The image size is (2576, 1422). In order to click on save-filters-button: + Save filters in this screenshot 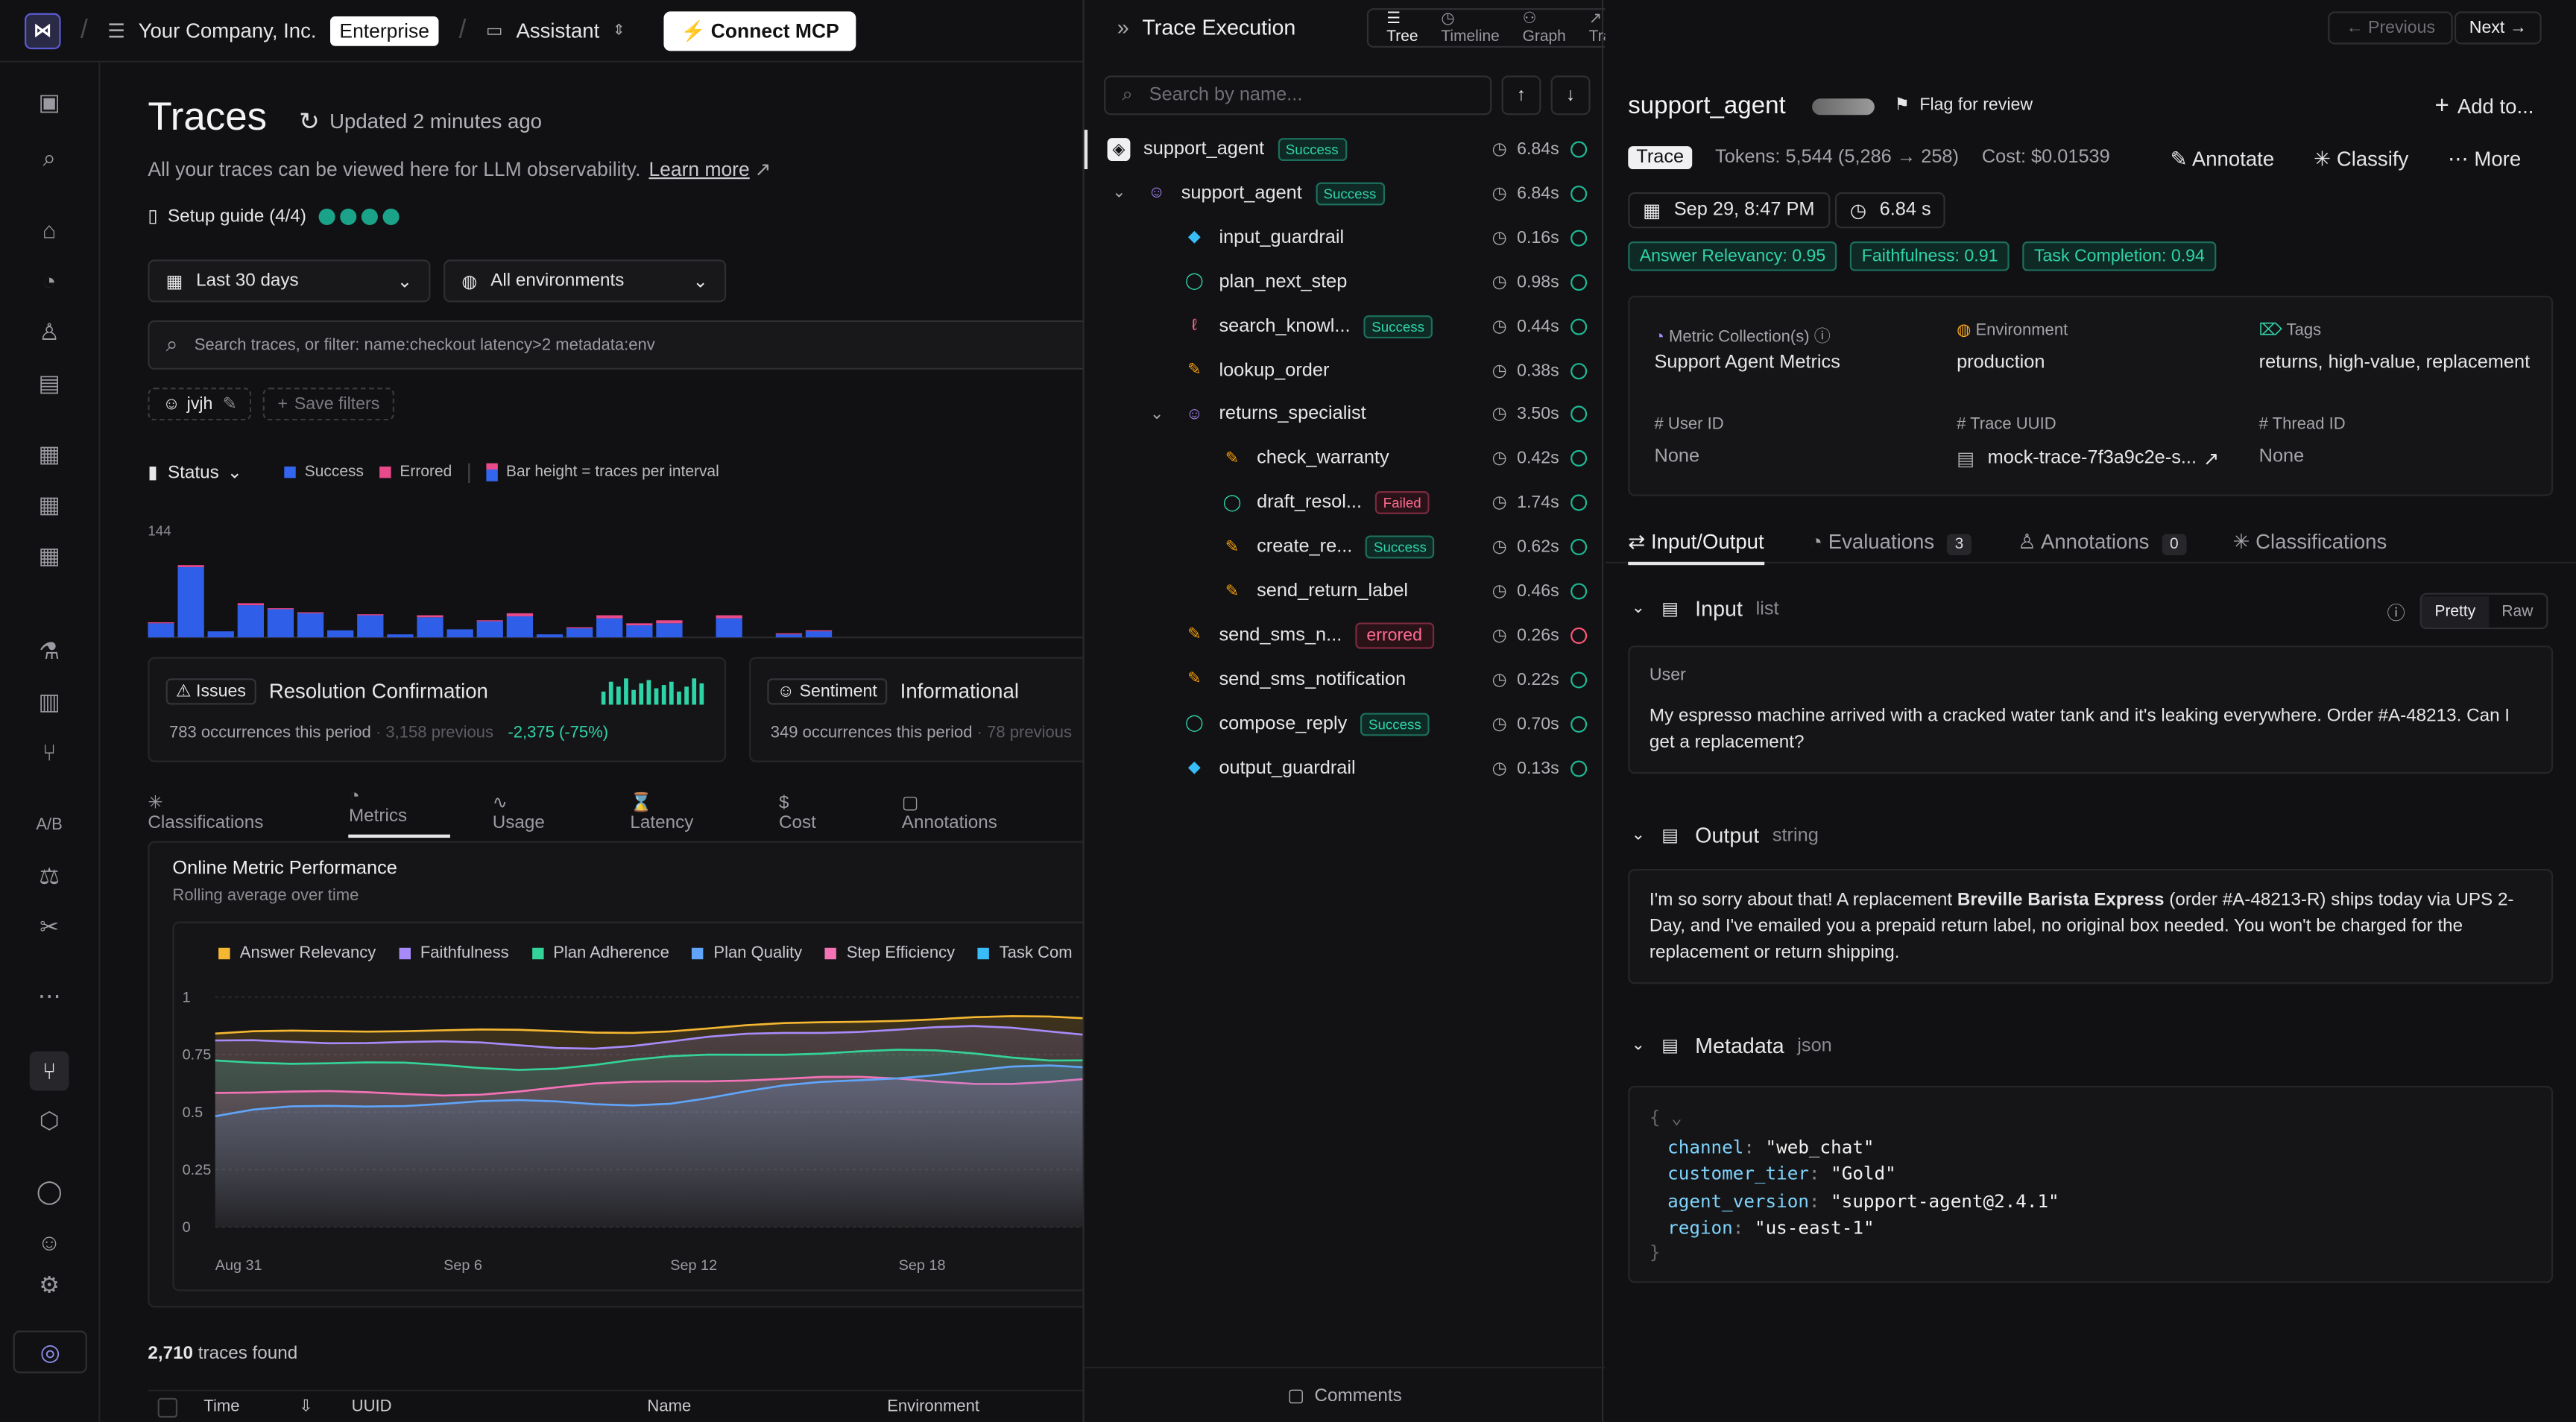, I will do `click(328, 404)`.